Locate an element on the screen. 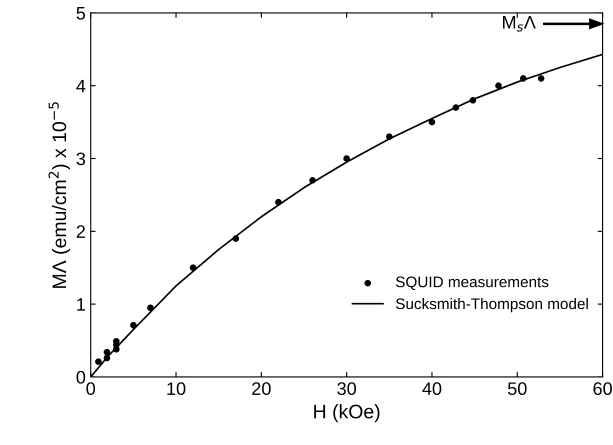 This screenshot has height=445, width=613. y-tick-label: 3 is located at coordinates (81, 159).